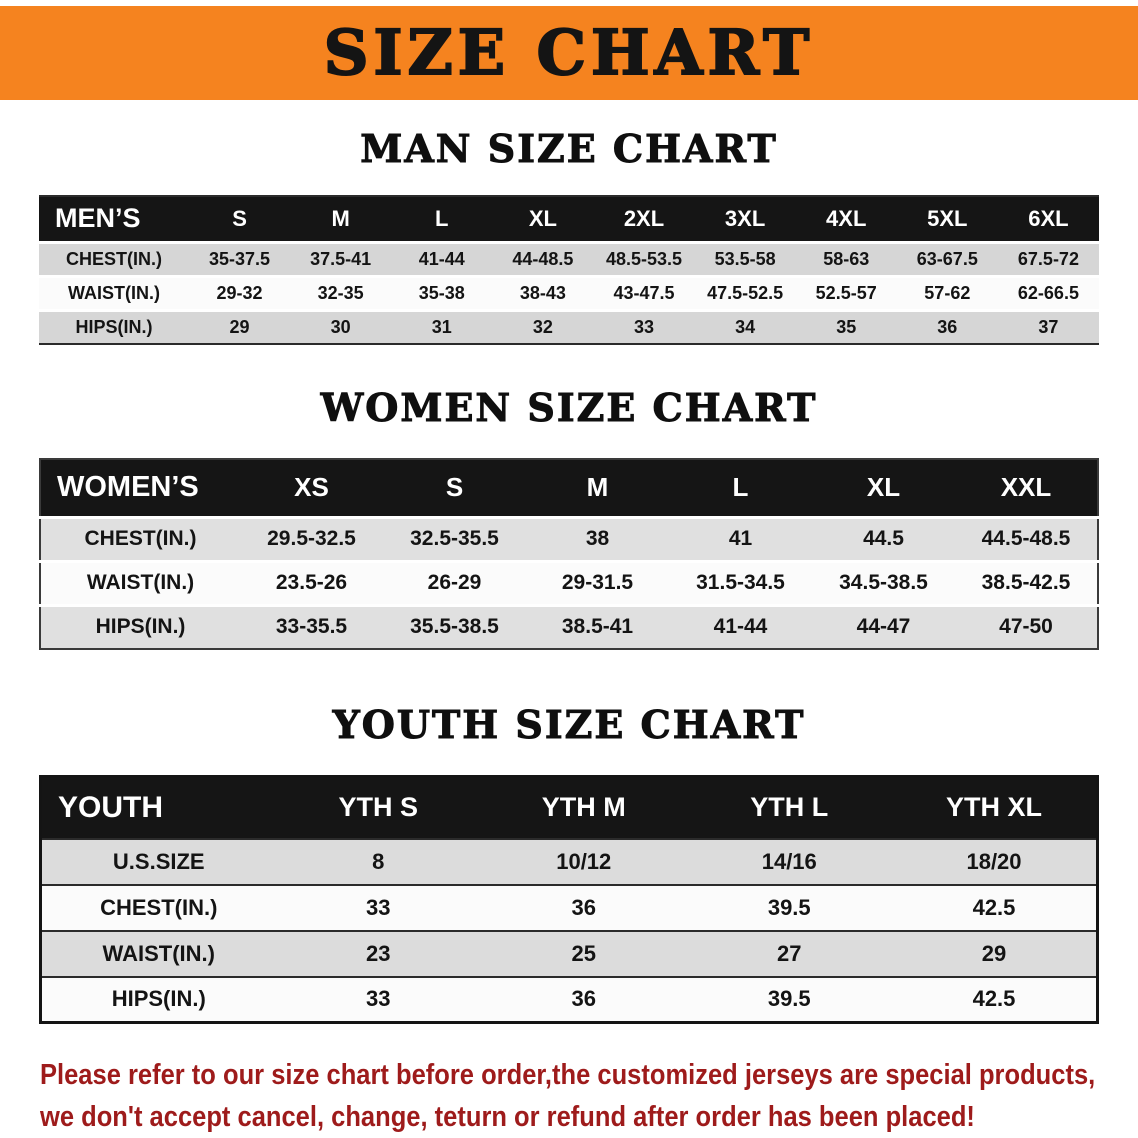  Describe the element at coordinates (584, 861) in the screenshot. I see `size-cell: 10/12` at that location.